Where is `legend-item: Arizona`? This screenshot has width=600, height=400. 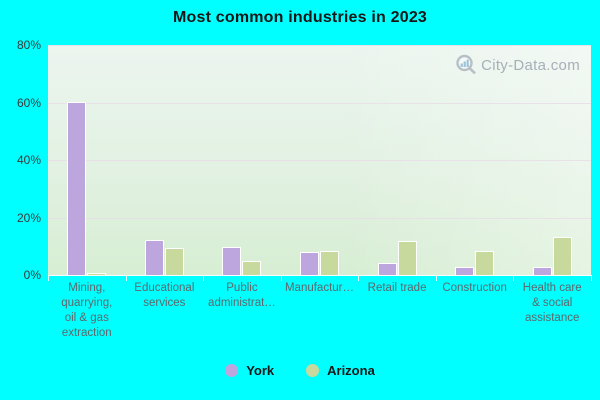 legend-item: Arizona is located at coordinates (340, 370).